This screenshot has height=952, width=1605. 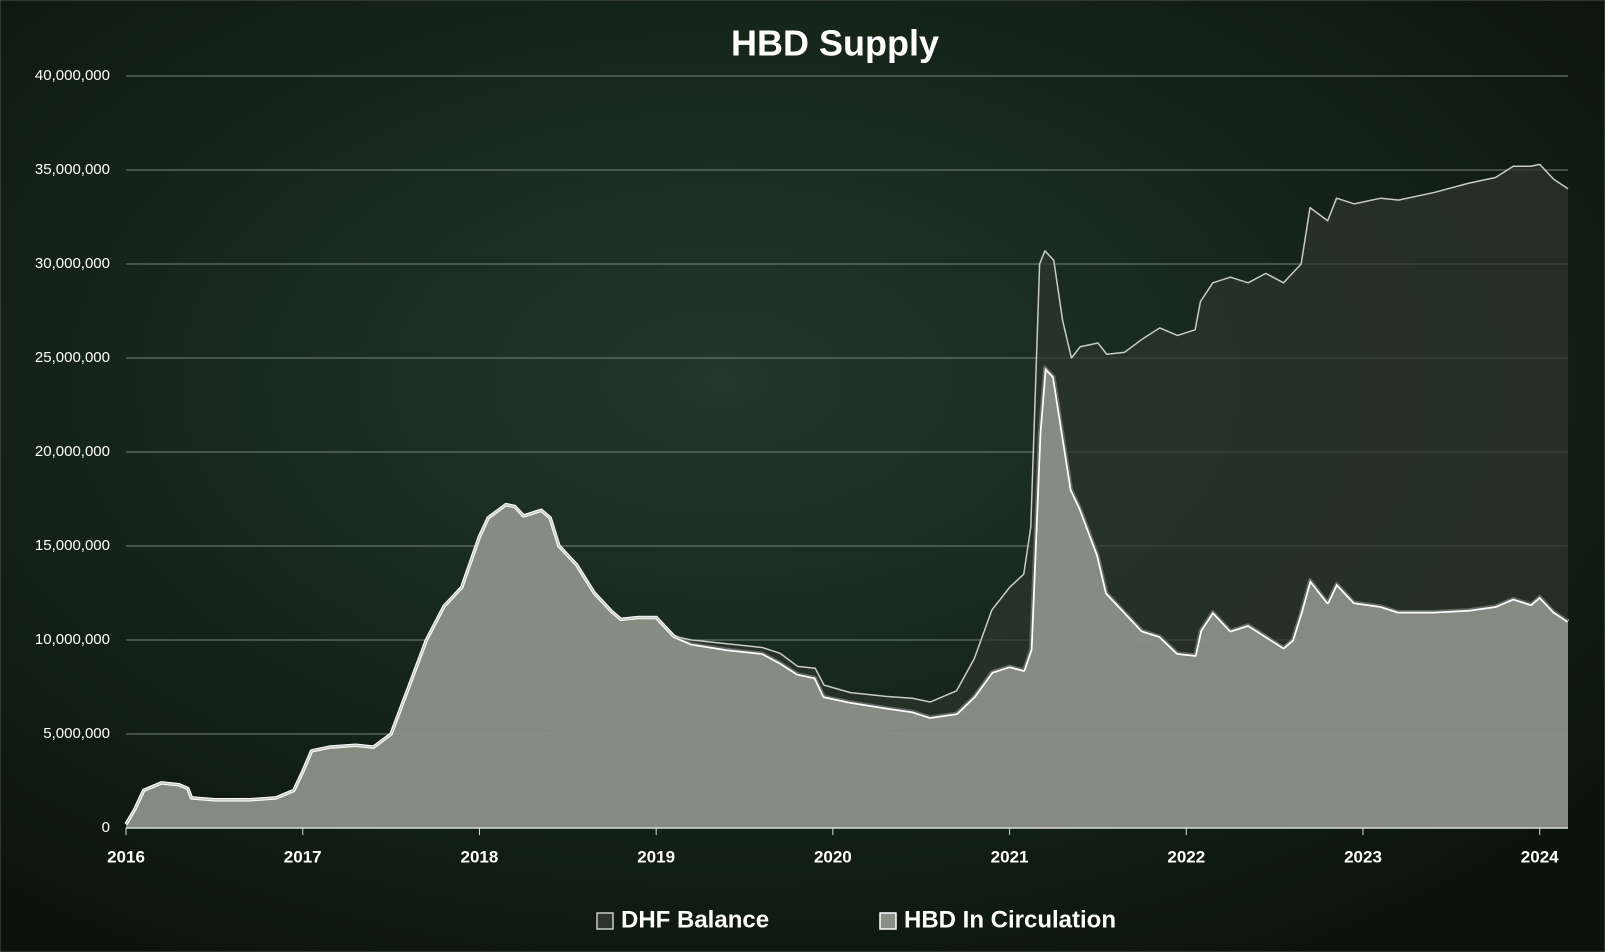 What do you see at coordinates (106, 827) in the screenshot?
I see `y-tick-label: 0` at bounding box center [106, 827].